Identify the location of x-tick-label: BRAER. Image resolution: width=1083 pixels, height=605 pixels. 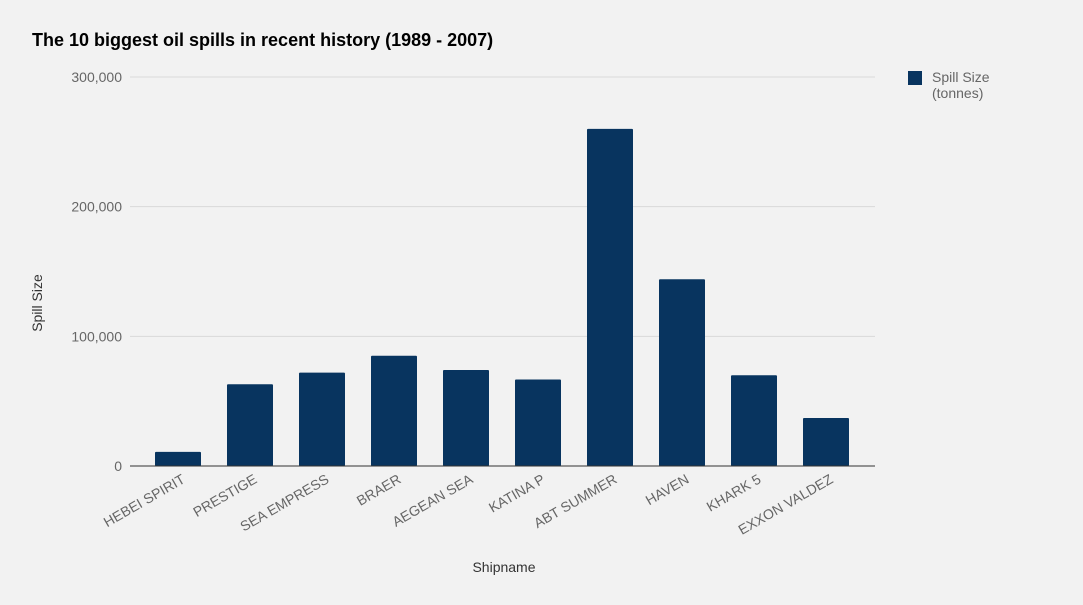
(379, 490).